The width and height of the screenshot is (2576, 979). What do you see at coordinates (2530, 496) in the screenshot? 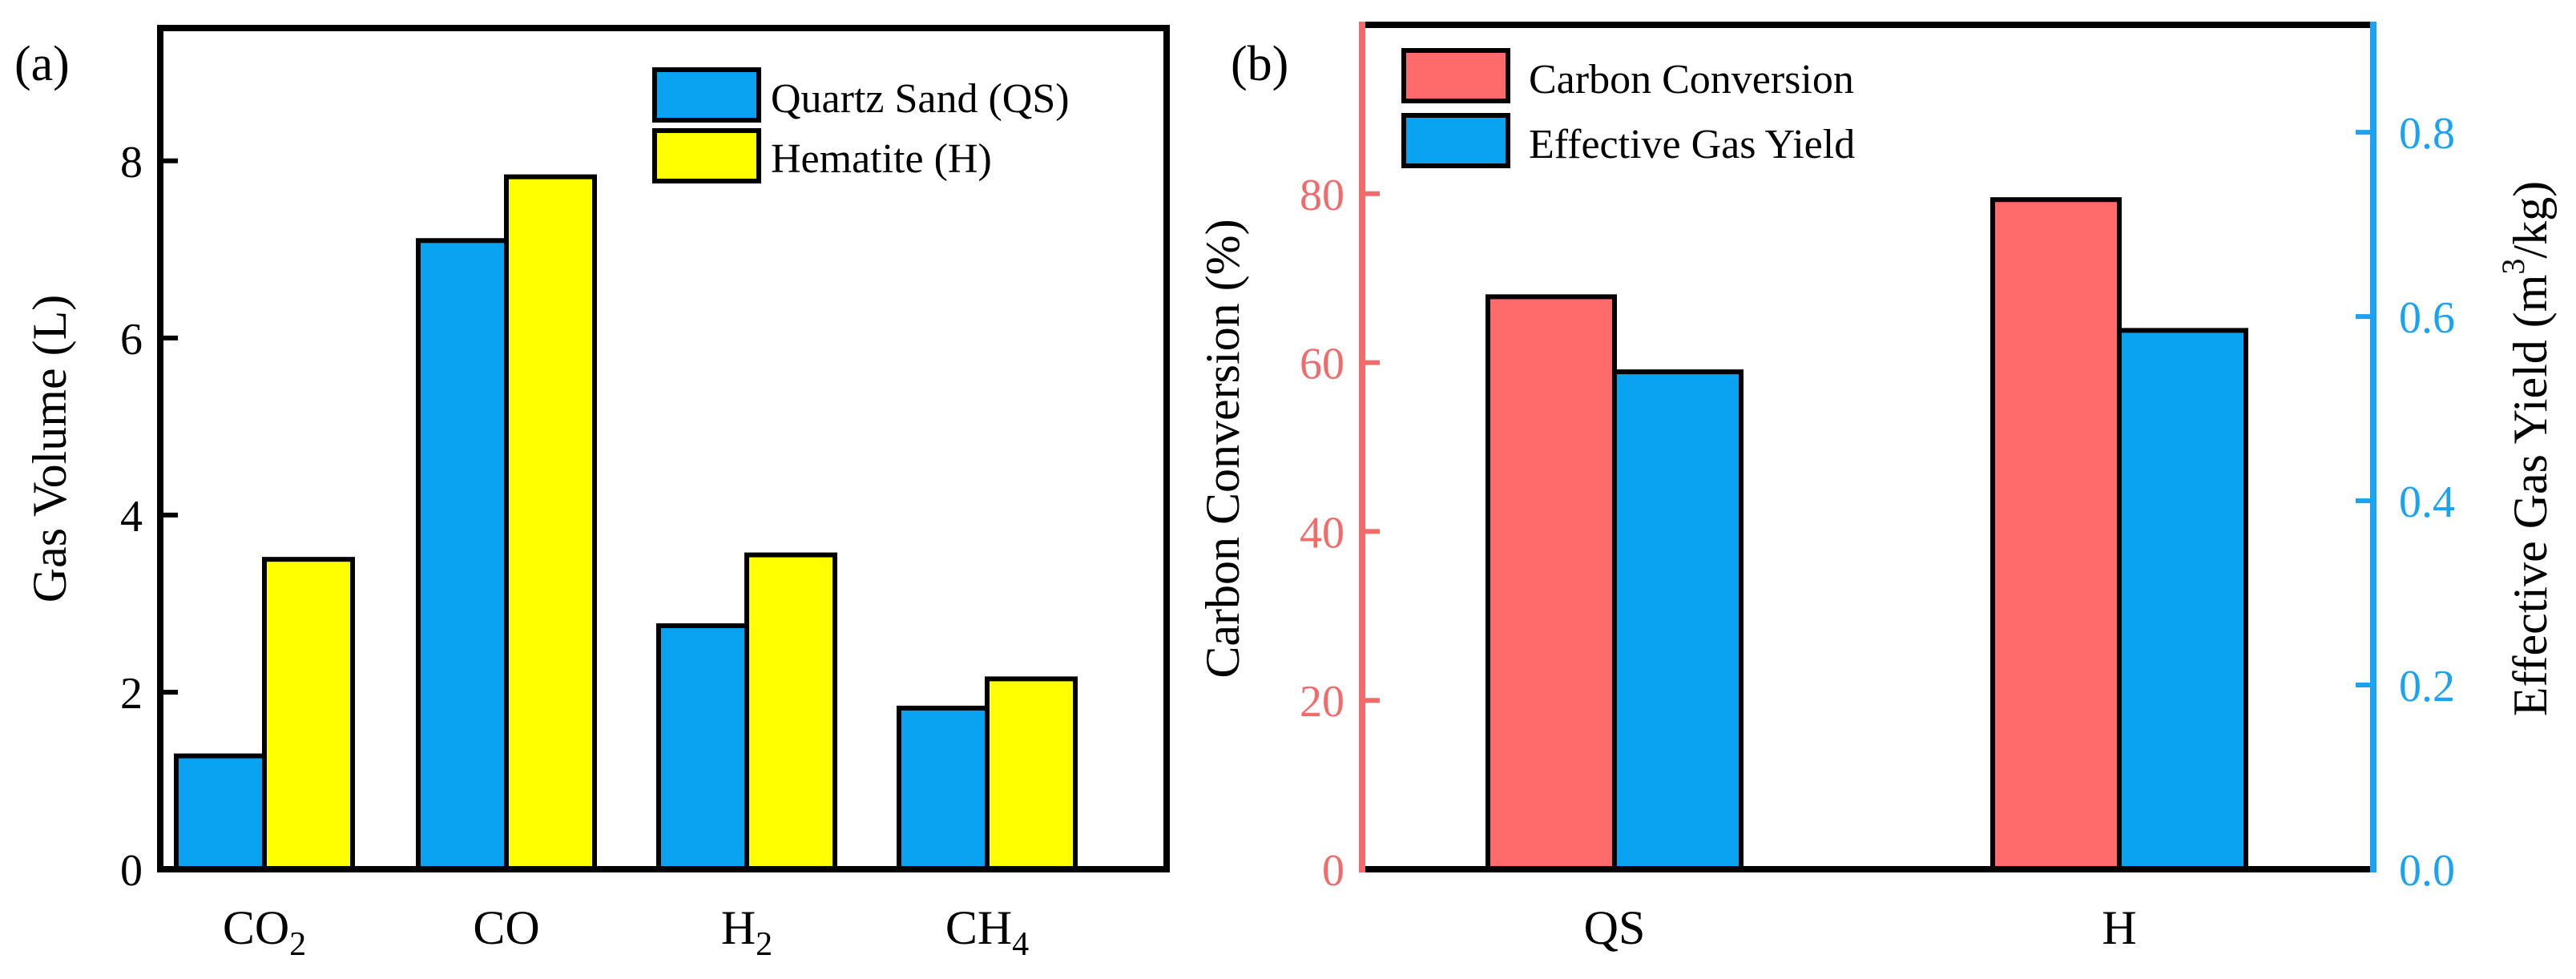
I see `right-axis-title-main: Effective Gas Yield (m` at bounding box center [2530, 496].